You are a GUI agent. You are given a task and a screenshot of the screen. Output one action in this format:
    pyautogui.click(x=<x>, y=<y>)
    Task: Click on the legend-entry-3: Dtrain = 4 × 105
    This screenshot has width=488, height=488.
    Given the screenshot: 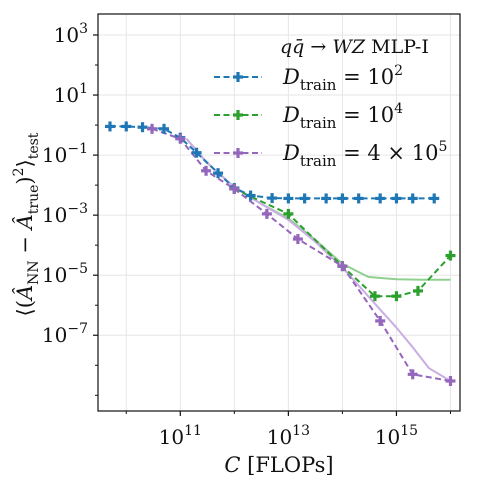 What is the action you would take?
    pyautogui.click(x=330, y=154)
    